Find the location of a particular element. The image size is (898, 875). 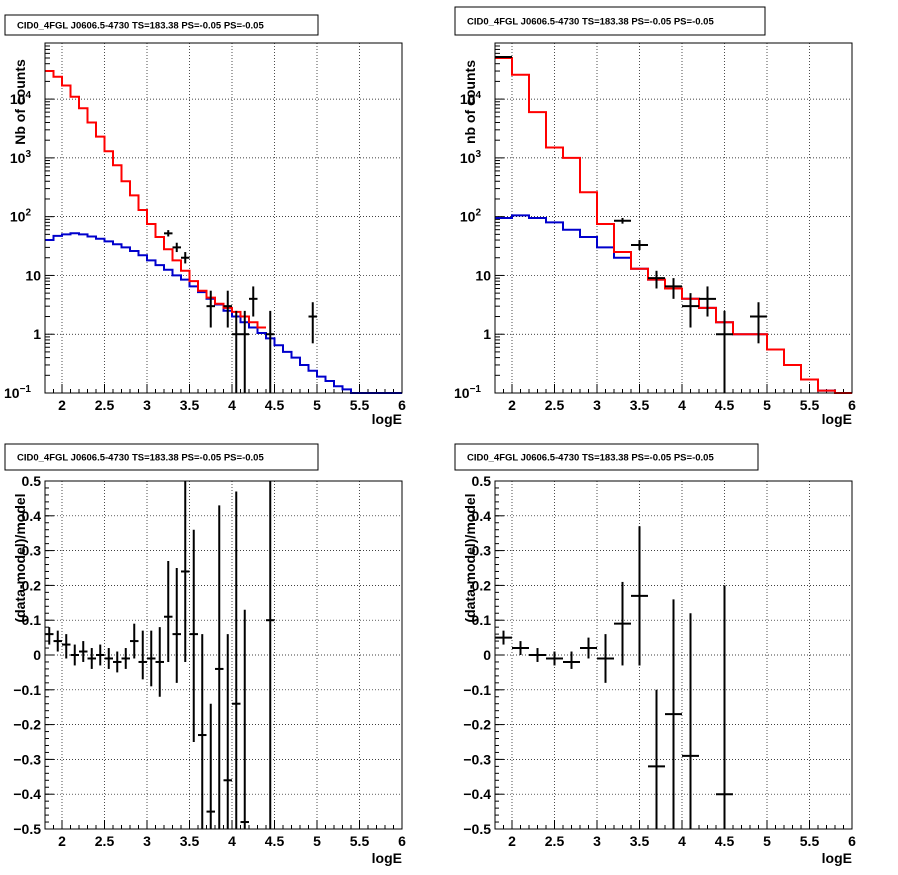

y-tick-label: 0.1 is located at coordinates (482, 620).